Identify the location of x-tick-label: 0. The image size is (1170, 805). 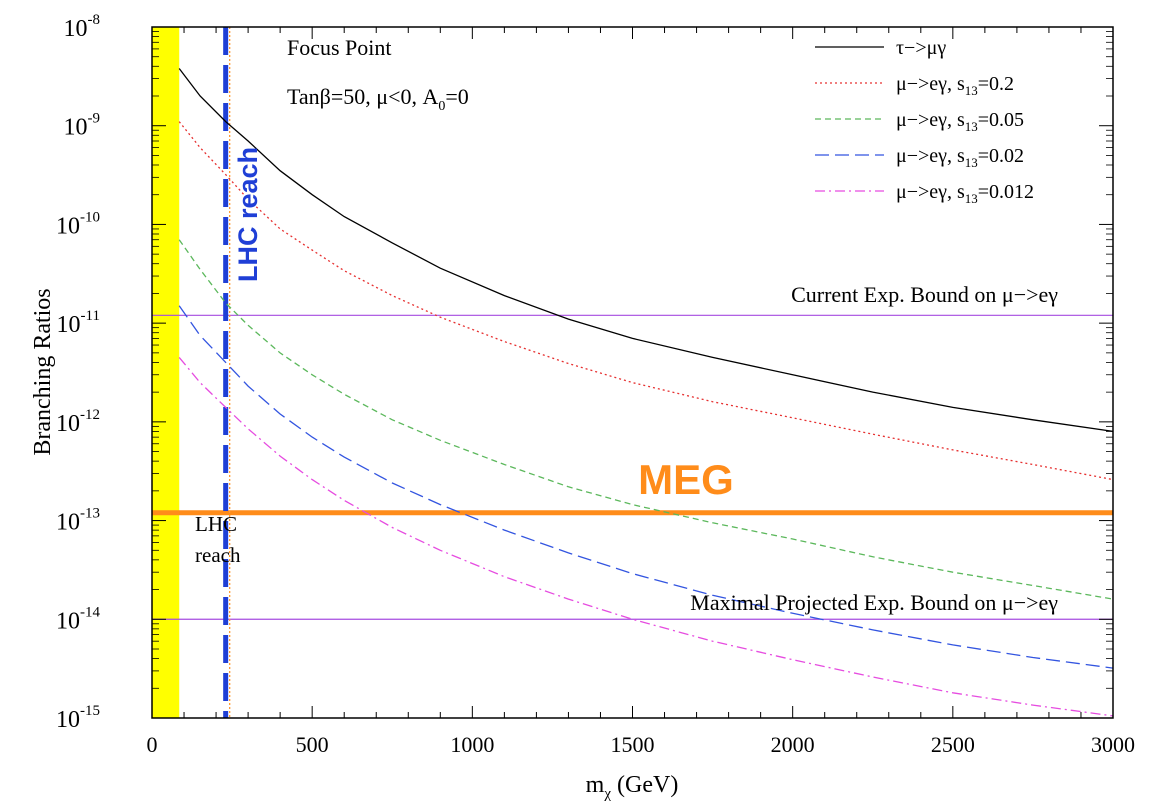
(152, 744).